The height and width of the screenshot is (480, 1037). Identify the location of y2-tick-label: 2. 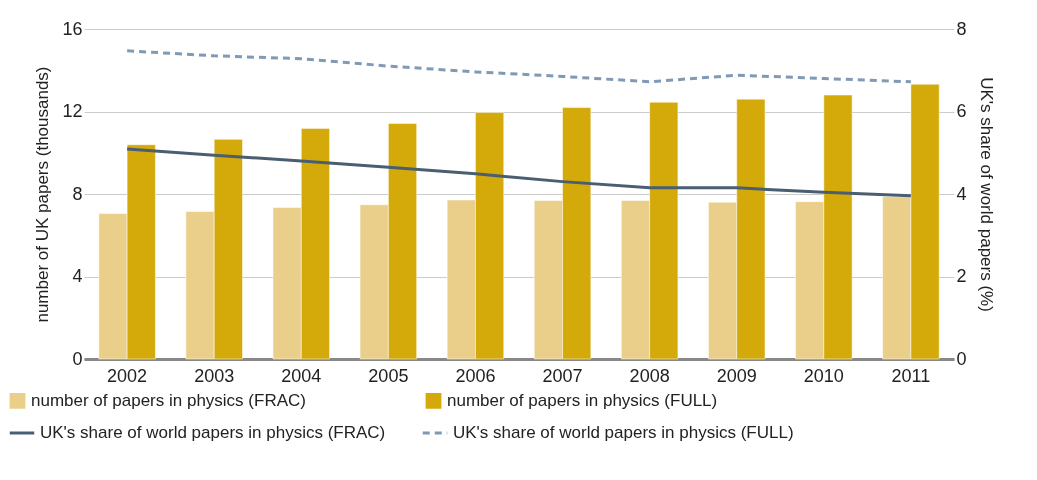
(961, 276).